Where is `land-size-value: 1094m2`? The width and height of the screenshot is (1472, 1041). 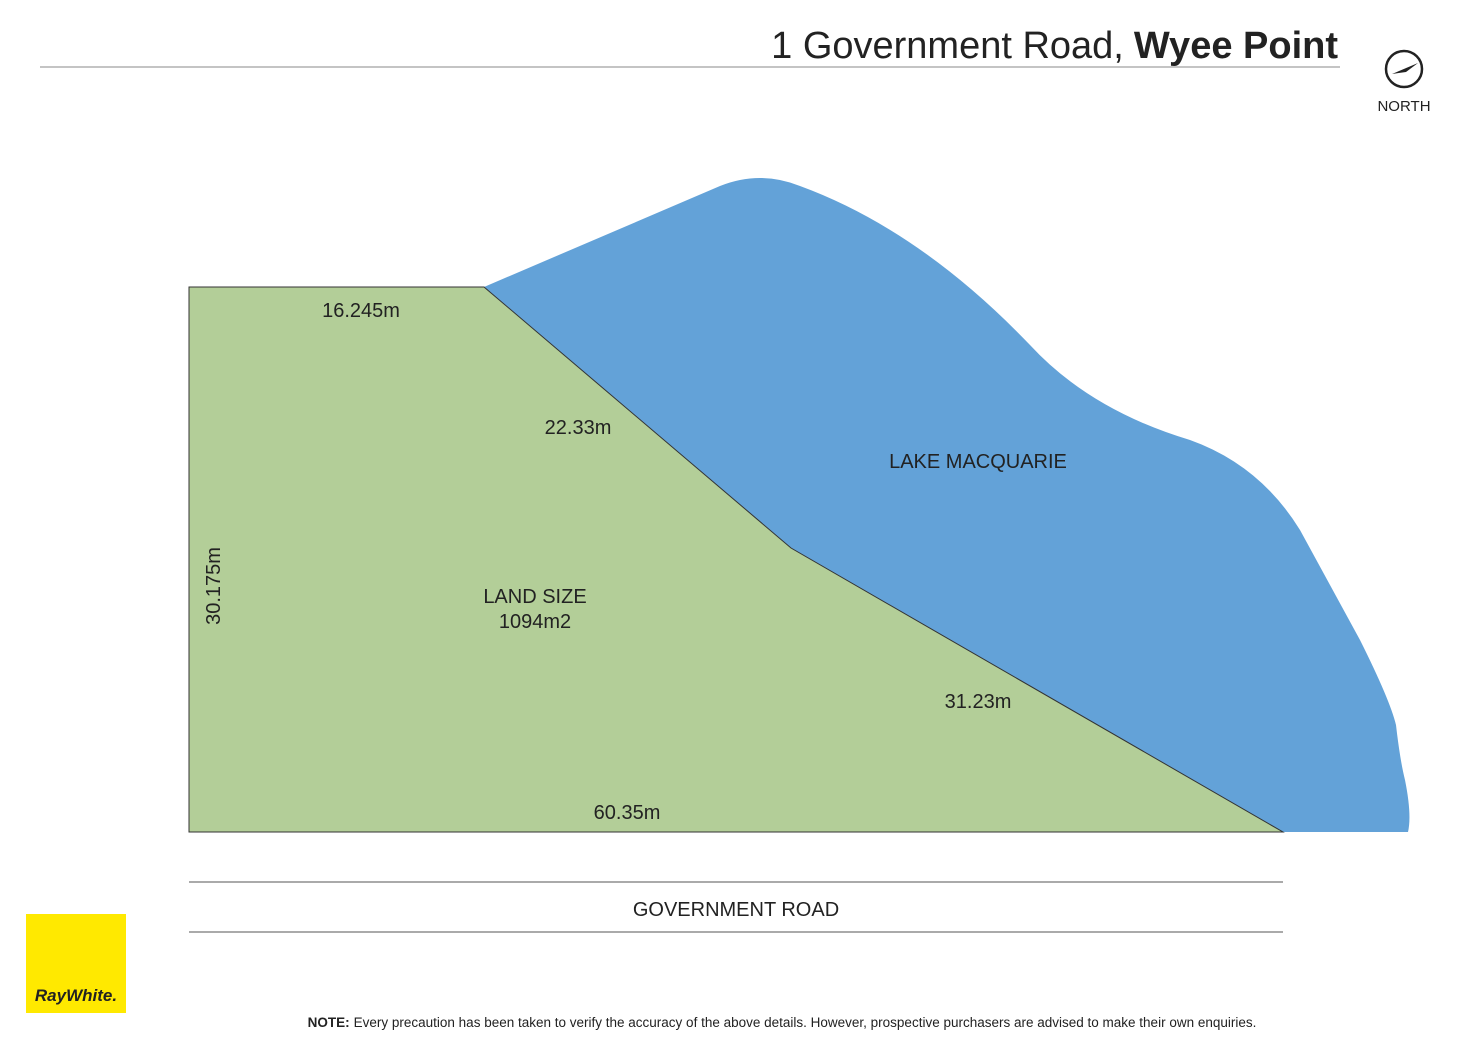 land-size-value: 1094m2 is located at coordinates (535, 622).